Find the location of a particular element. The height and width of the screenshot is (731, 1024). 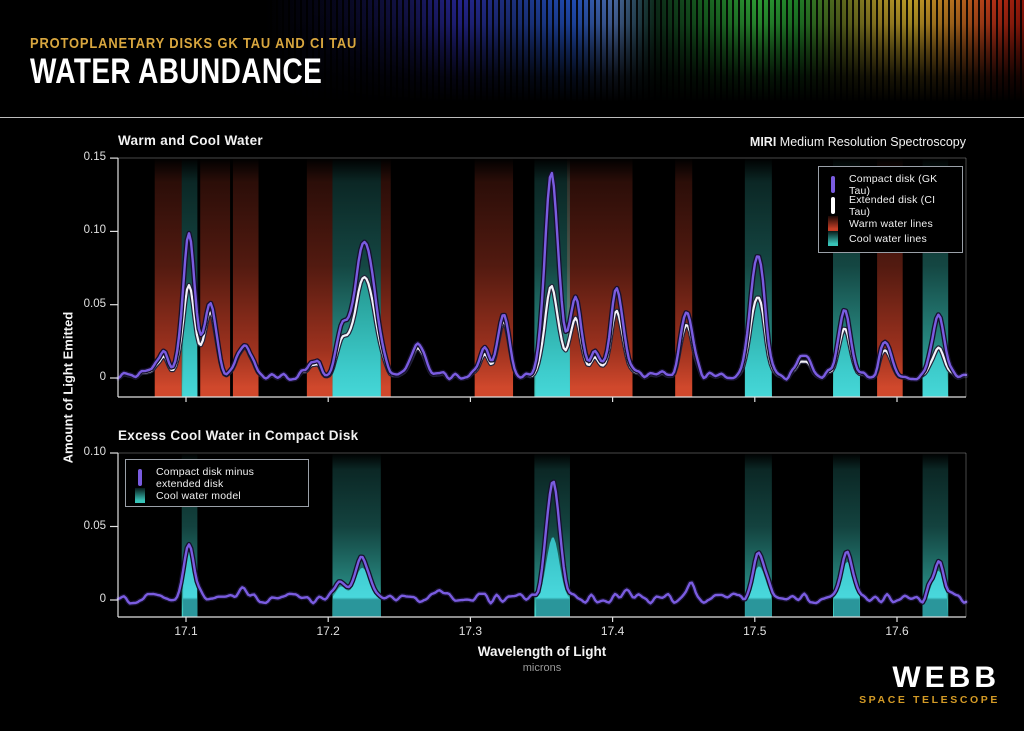

chart1-instrument-label: MIRI Medium Resolution Spectroscopy is located at coordinates (858, 142).